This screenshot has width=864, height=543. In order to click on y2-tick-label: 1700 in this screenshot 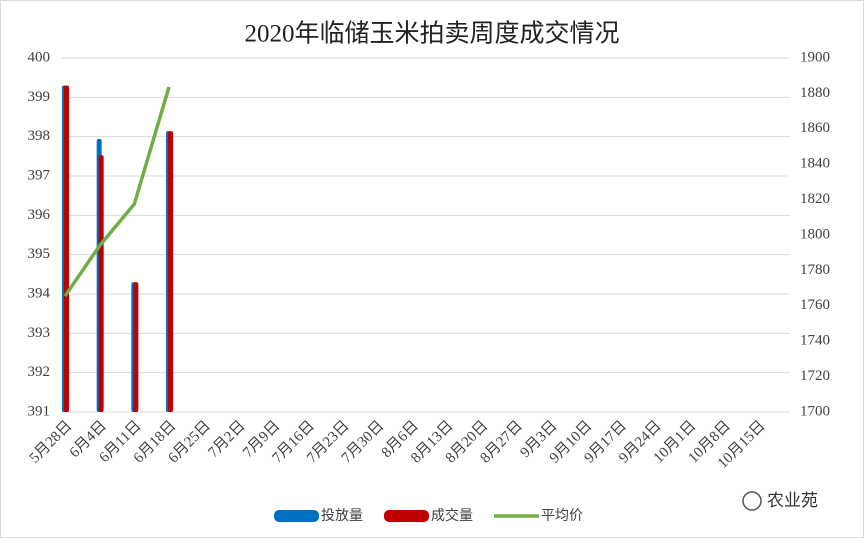, I will do `click(815, 411)`.